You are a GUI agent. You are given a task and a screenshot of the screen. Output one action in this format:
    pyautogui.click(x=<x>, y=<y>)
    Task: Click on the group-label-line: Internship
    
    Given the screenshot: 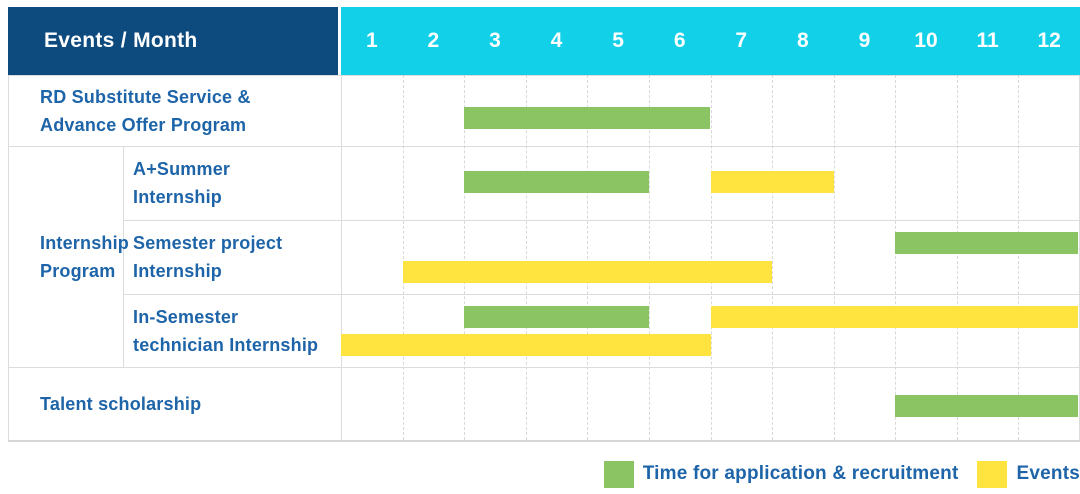 What is the action you would take?
    pyautogui.click(x=85, y=242)
    